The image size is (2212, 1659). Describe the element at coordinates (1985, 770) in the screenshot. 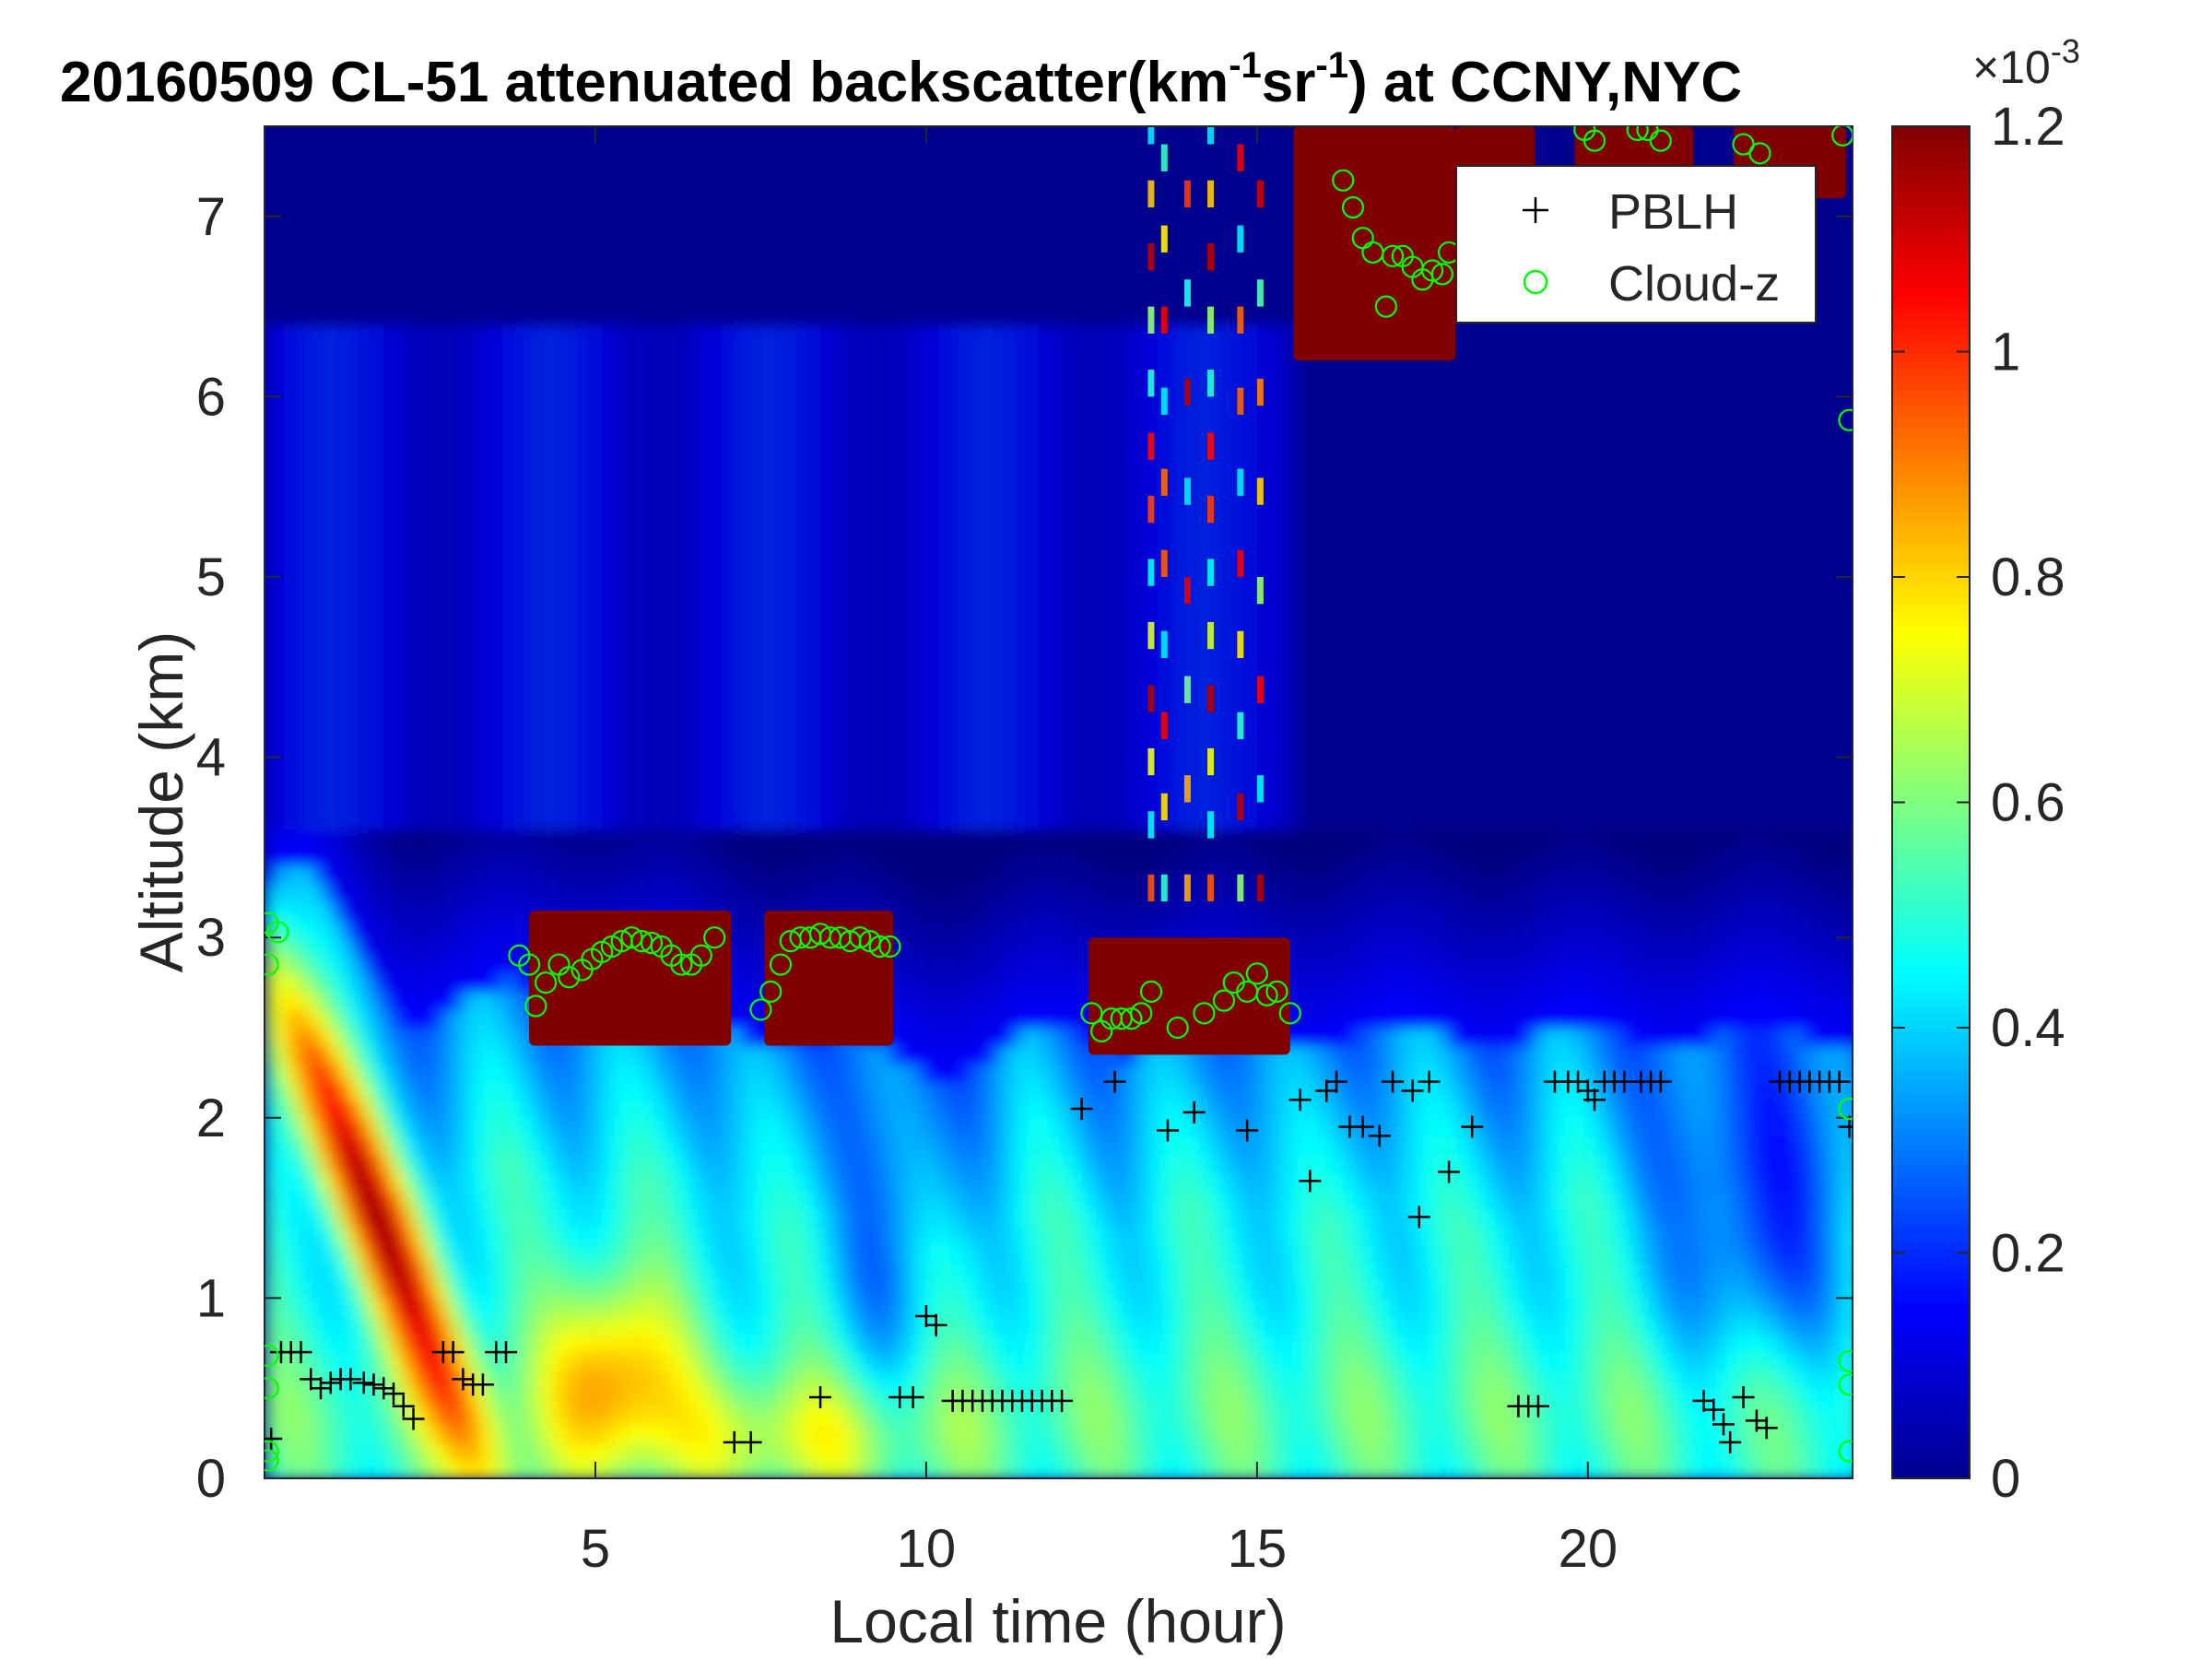

I see `colorbar: 0 0.2 0.4 0.6 0.8 1 1.2 ×10⁻³` at that location.